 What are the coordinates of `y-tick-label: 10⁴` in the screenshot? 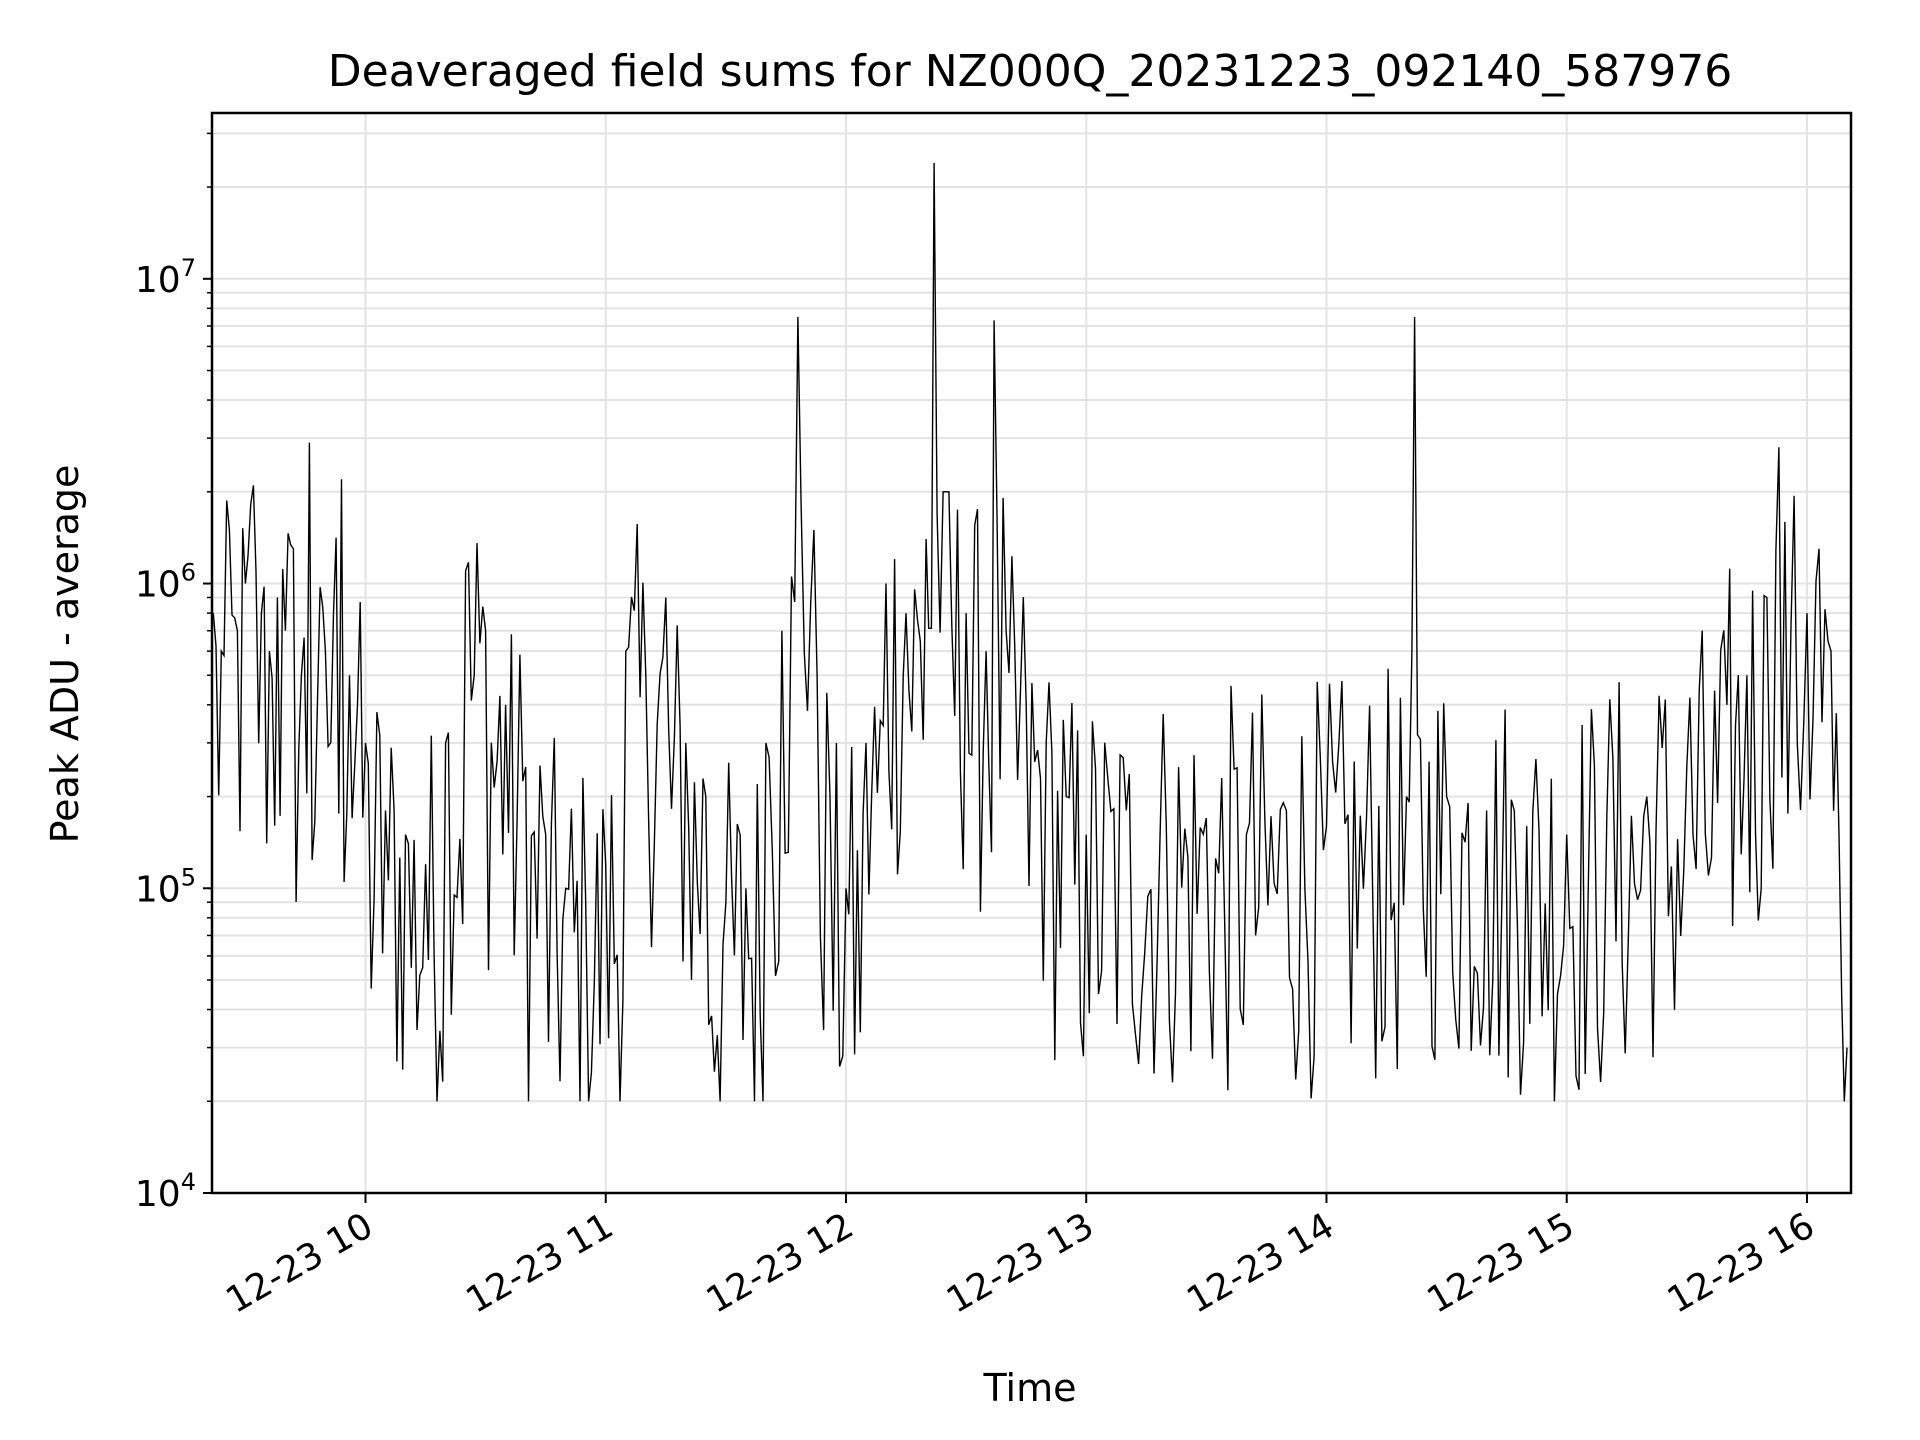 It's located at (165, 1191).